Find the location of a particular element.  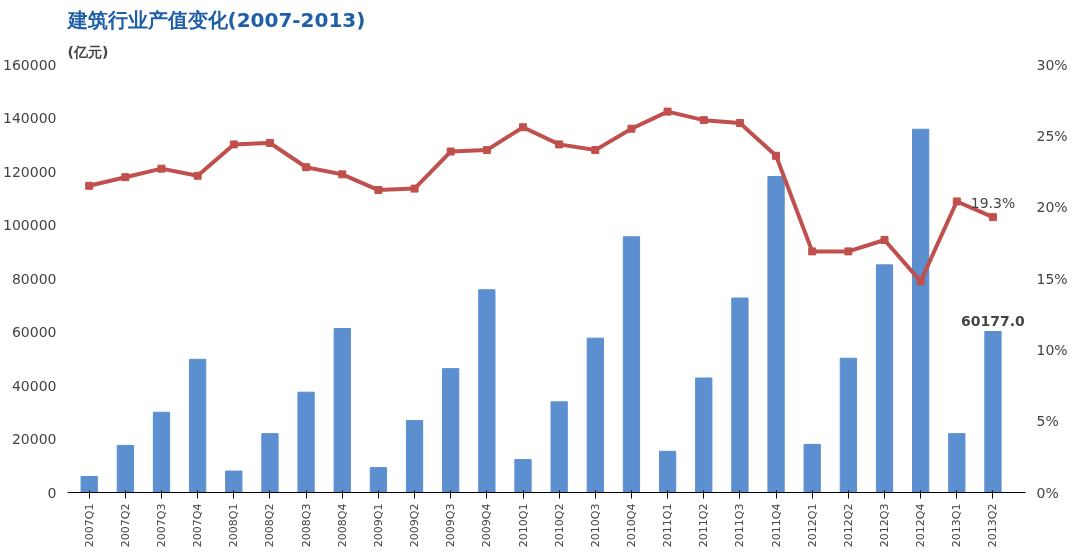

y2-tick-label: 0% is located at coordinates (1047, 492).